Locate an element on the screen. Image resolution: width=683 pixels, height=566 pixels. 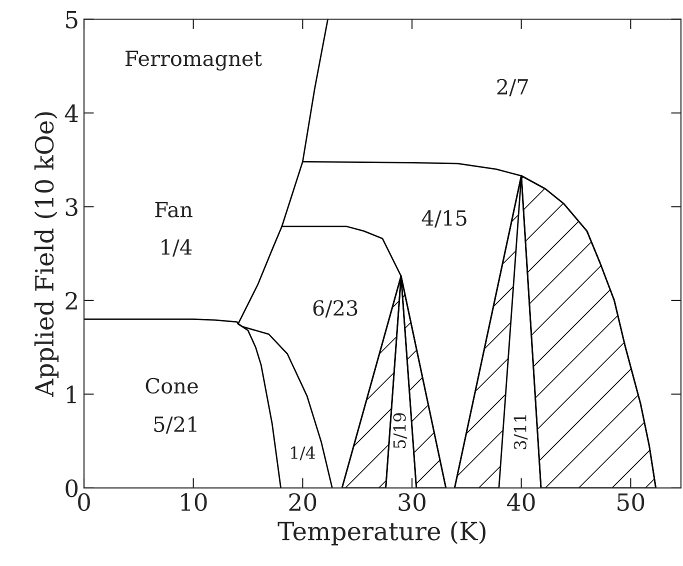
y-tick-label: 0 is located at coordinates (72, 488).